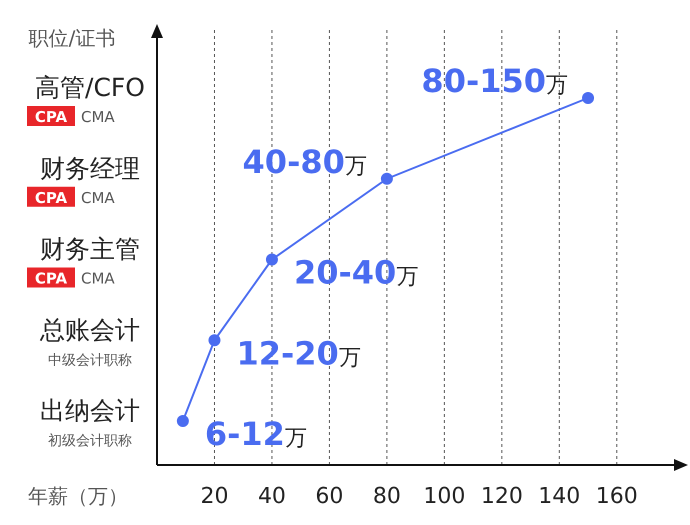  What do you see at coordinates (90, 168) in the screenshot?
I see `y-tick-label: 财务经理` at bounding box center [90, 168].